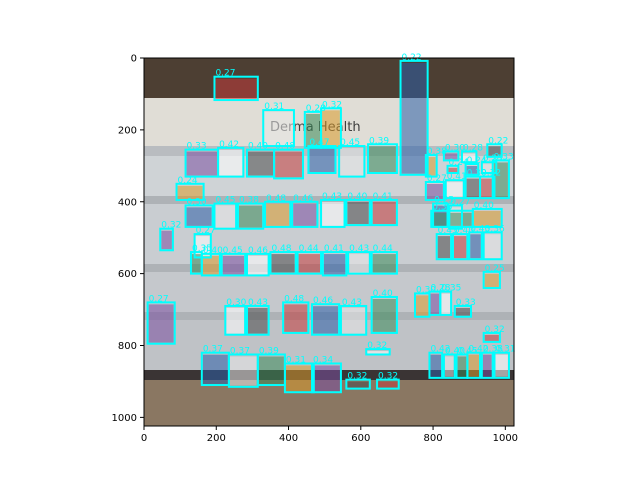 This screenshot has height=480, width=640. What do you see at coordinates (493, 350) in the screenshot?
I see `detection-score-label: 0.38` at bounding box center [493, 350].